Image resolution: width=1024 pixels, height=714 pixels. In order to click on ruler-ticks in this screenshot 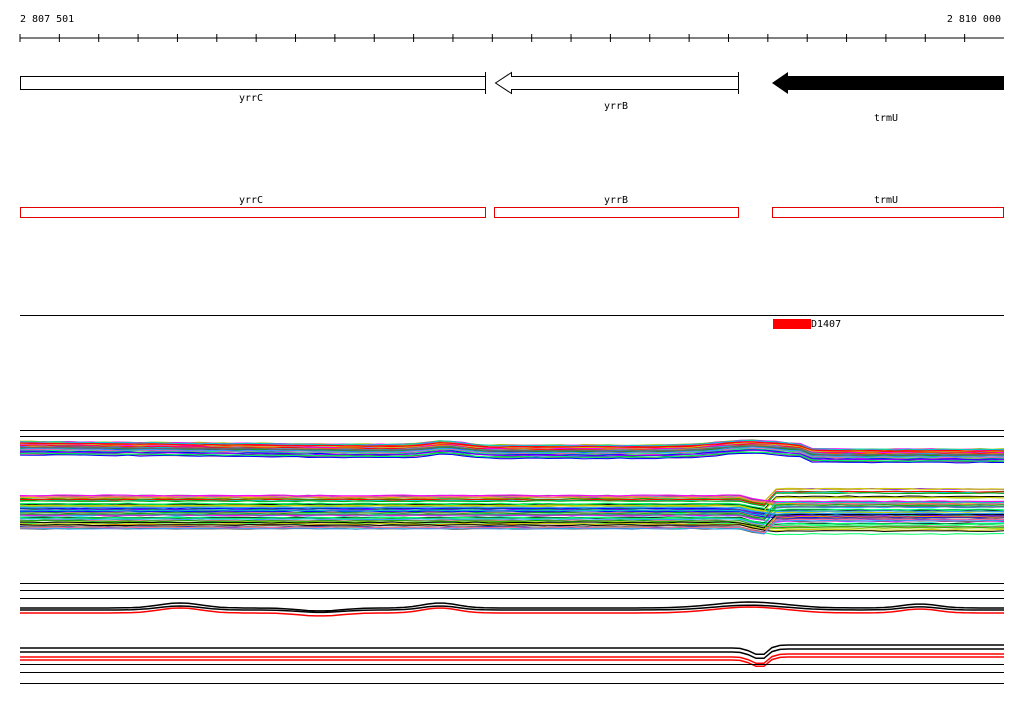, I will do `click(492, 38)`.